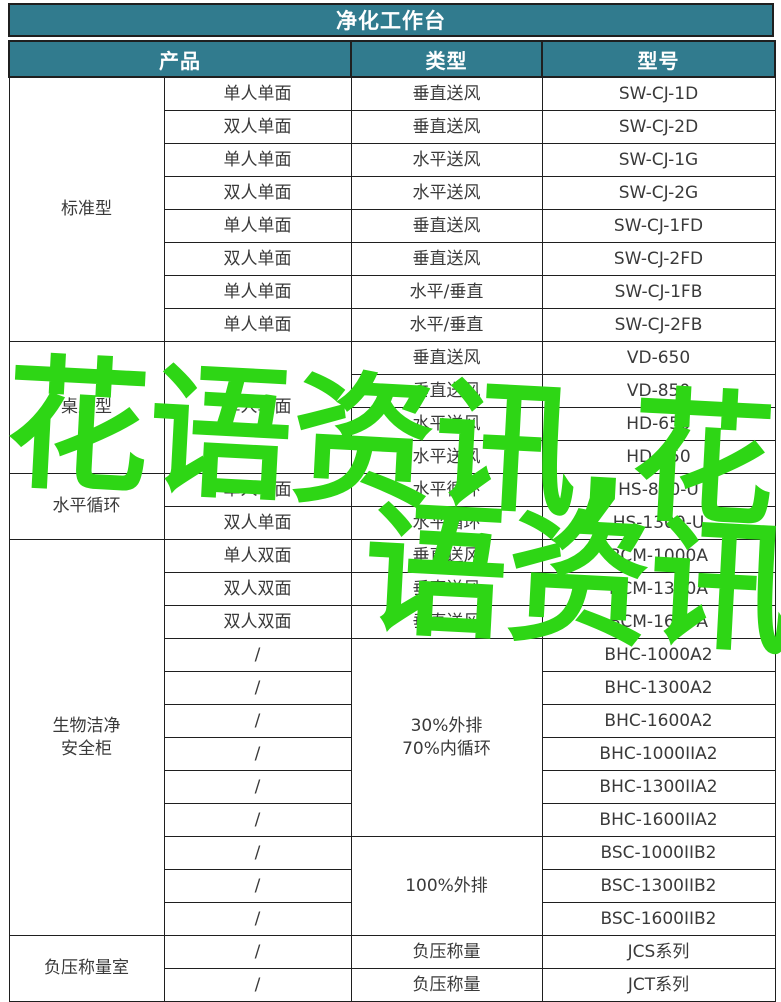 Image resolution: width=781 pixels, height=1002 pixels. Describe the element at coordinates (658, 391) in the screenshot. I see `table-cell: VD-850` at that location.